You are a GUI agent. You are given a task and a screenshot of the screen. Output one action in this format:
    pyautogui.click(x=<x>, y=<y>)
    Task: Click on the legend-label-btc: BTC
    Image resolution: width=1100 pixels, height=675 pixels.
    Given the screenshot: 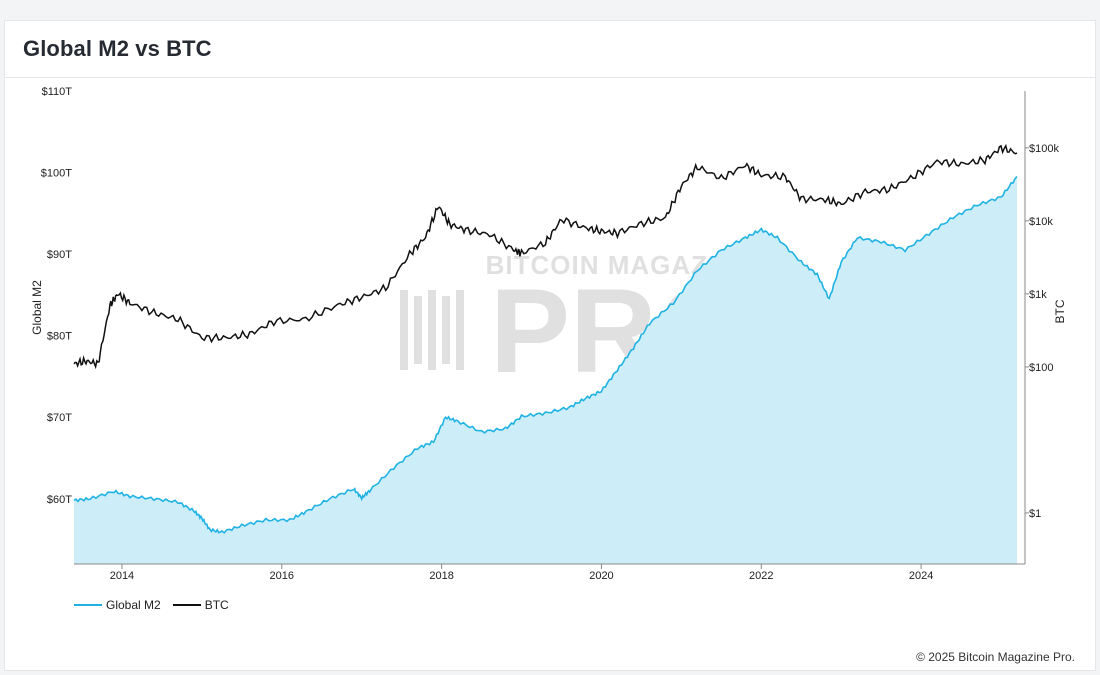 What is the action you would take?
    pyautogui.click(x=216, y=605)
    